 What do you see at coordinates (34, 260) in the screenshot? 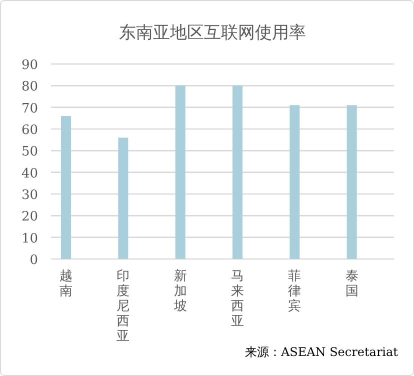
I see `y-tick-label: 0` at bounding box center [34, 260].